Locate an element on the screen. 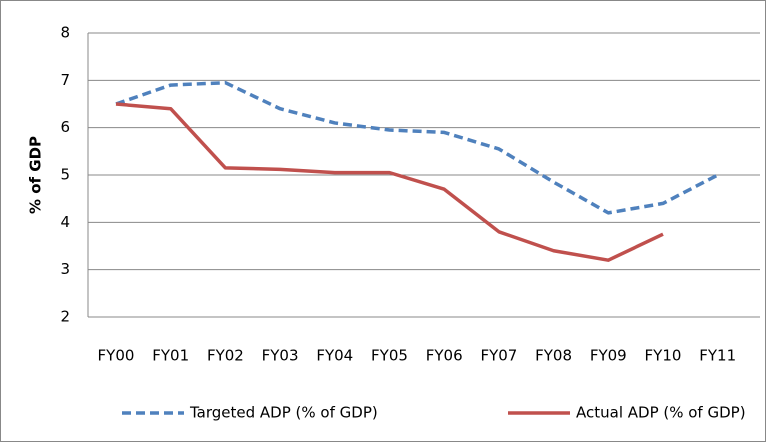  x-tick-label: FY06 is located at coordinates (444, 356).